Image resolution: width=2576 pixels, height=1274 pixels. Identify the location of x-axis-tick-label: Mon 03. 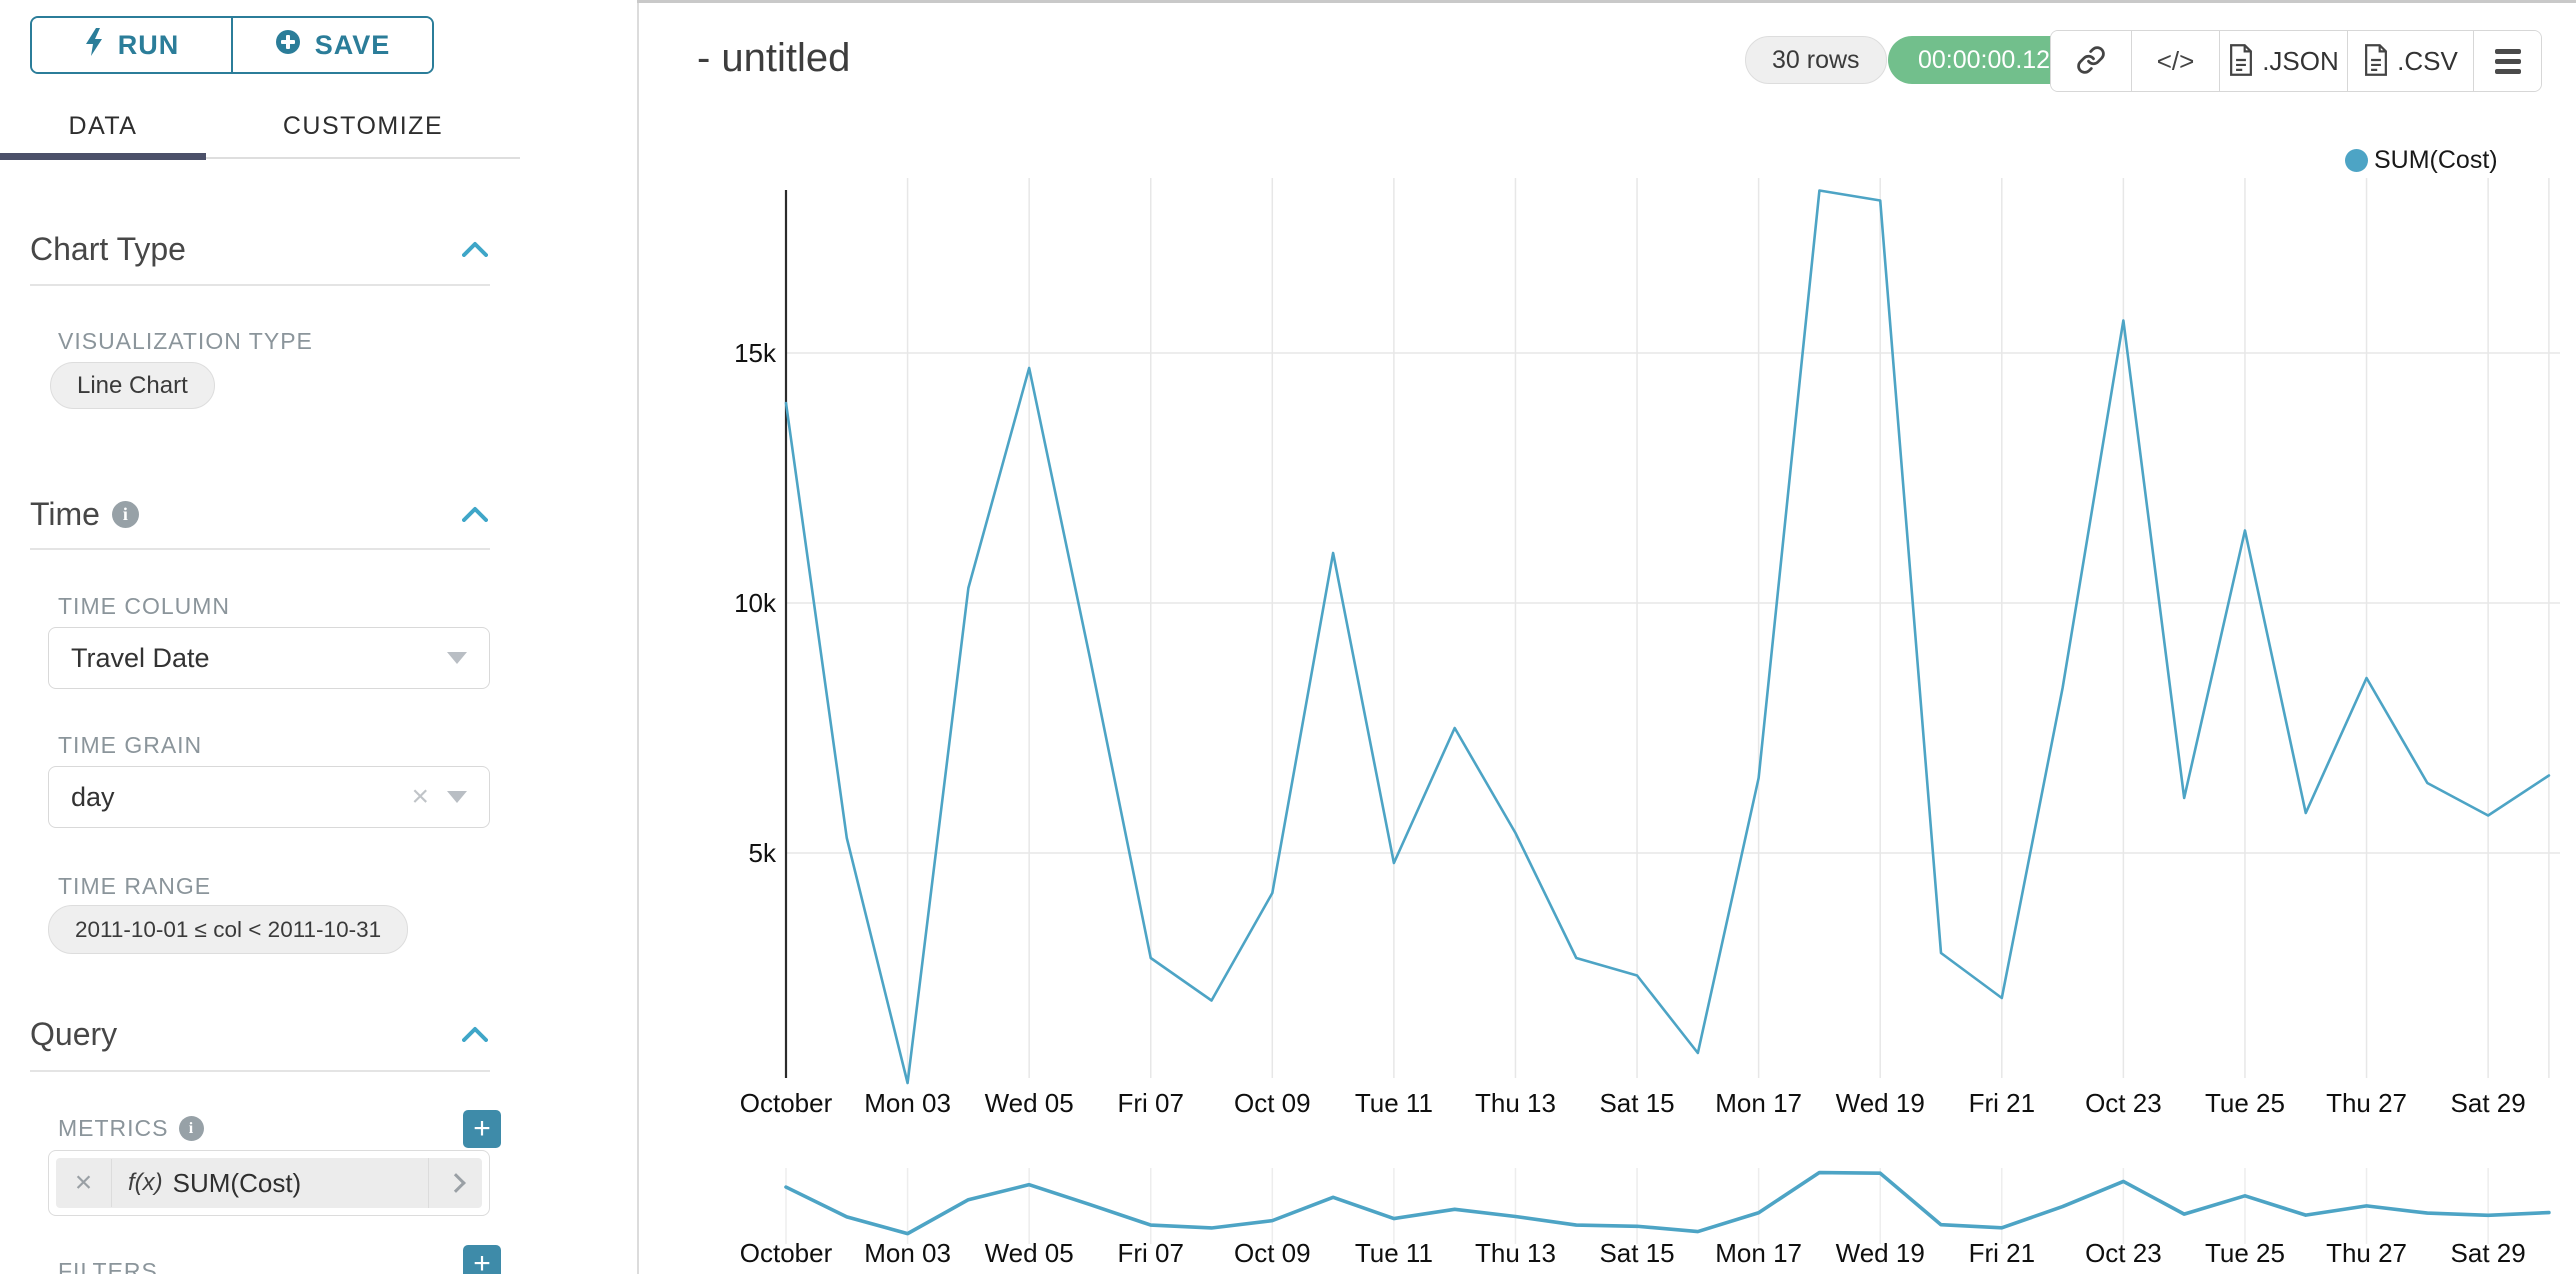
(907, 1103).